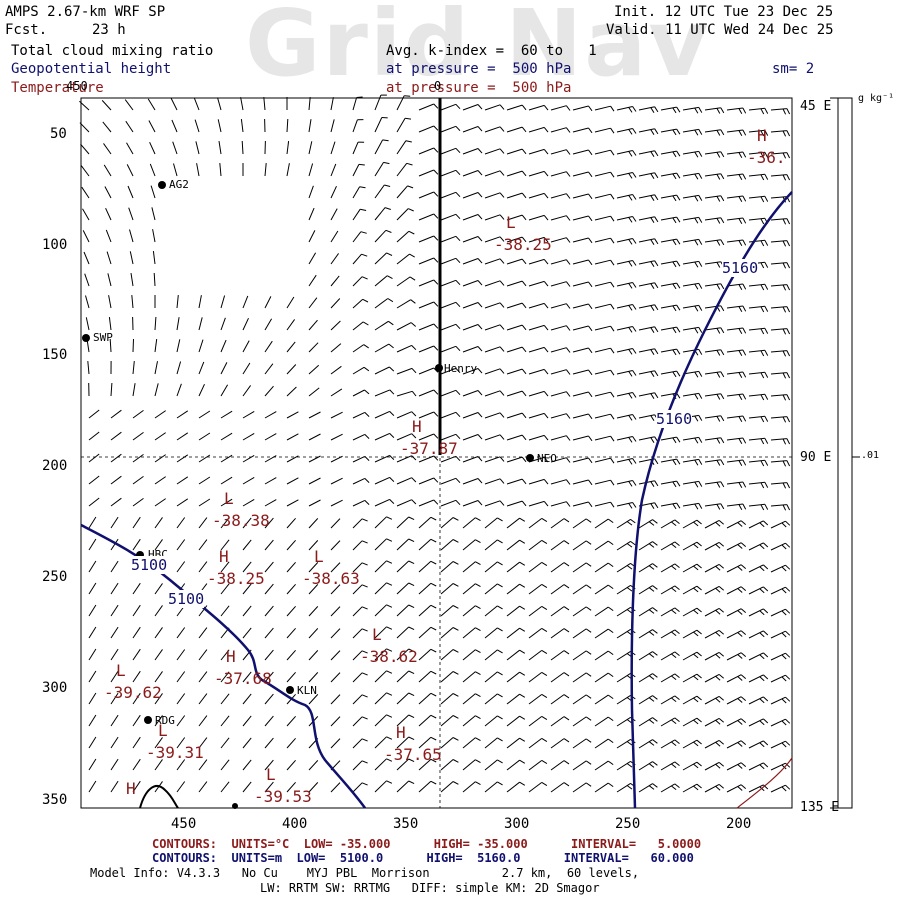 The height and width of the screenshot is (900, 900). What do you see at coordinates (429, 448) in the screenshot?
I see `center-value: -37.87` at bounding box center [429, 448].